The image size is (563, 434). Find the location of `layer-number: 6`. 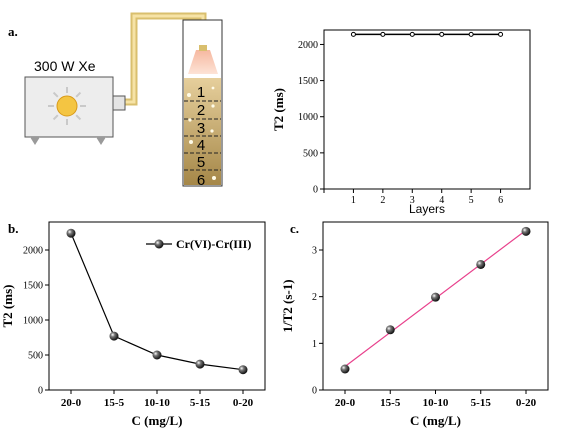

layer-number: 6 is located at coordinates (201, 180).